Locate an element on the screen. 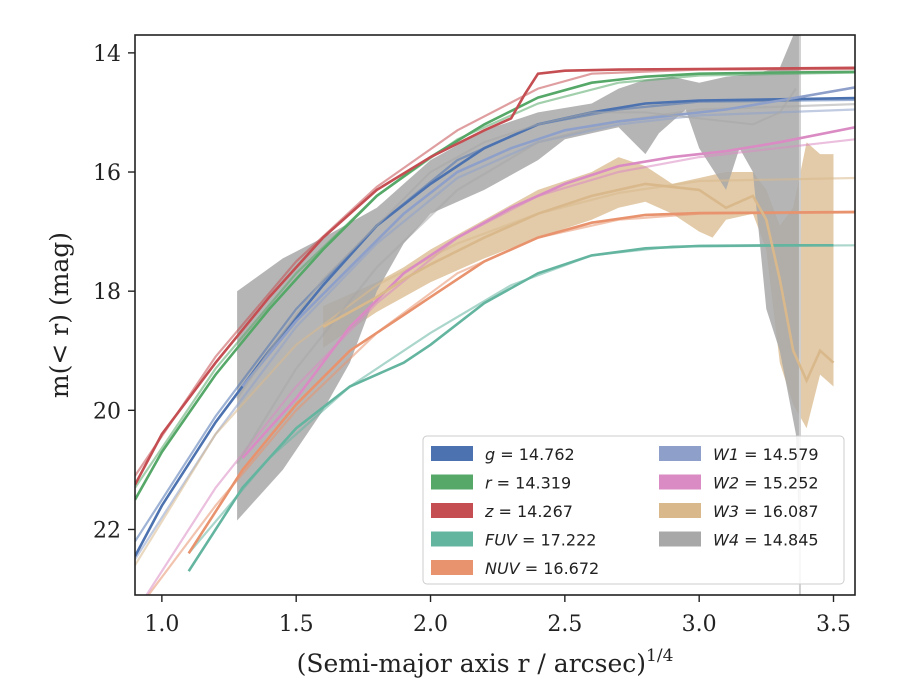  legend-swatch-fuv is located at coordinates (452, 539).